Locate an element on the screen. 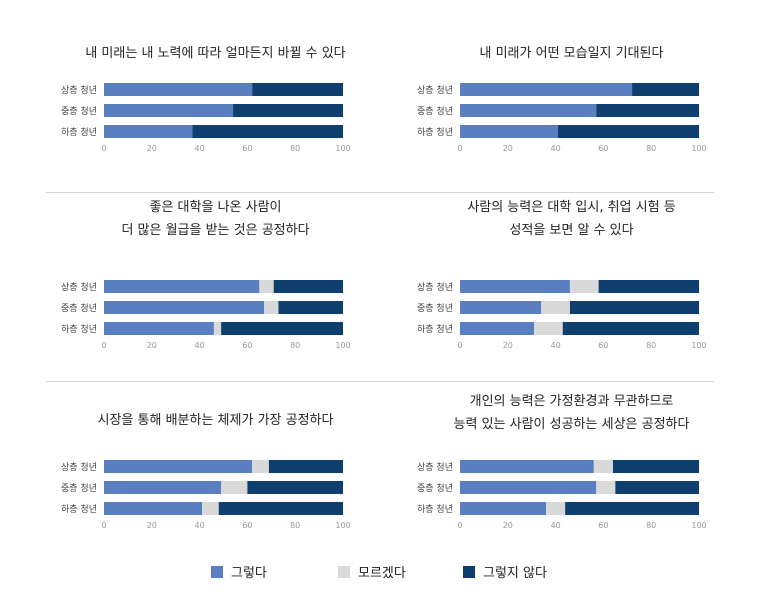  legend-label: 모르겠다 is located at coordinates (382, 573).